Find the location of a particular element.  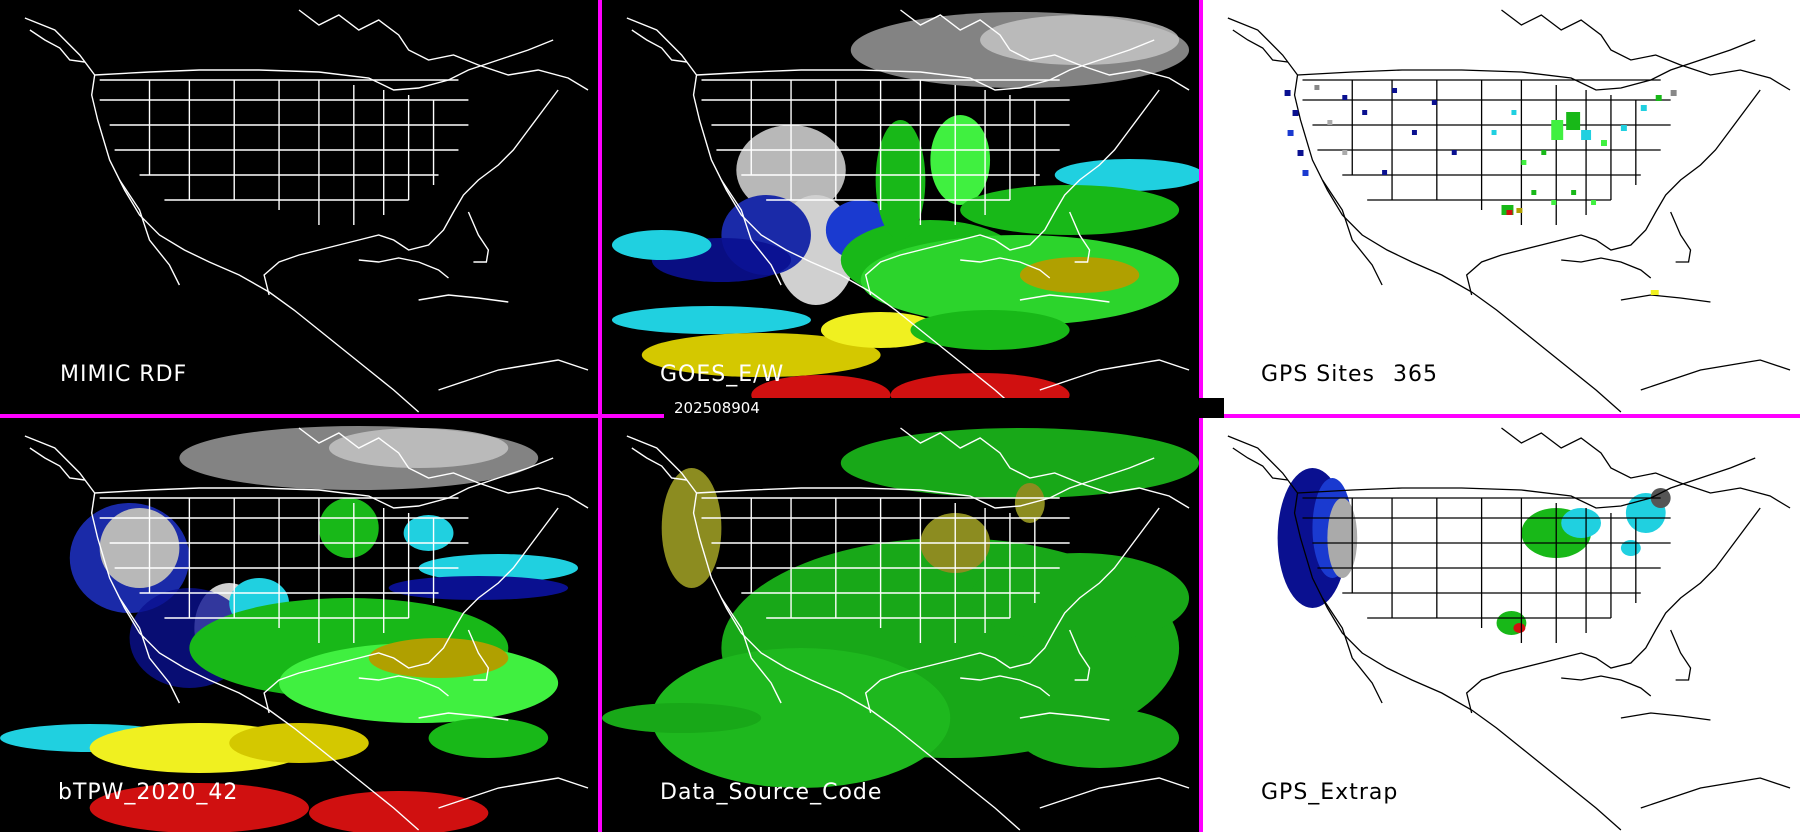

panel-label: GOES_E/W is located at coordinates (722, 374).